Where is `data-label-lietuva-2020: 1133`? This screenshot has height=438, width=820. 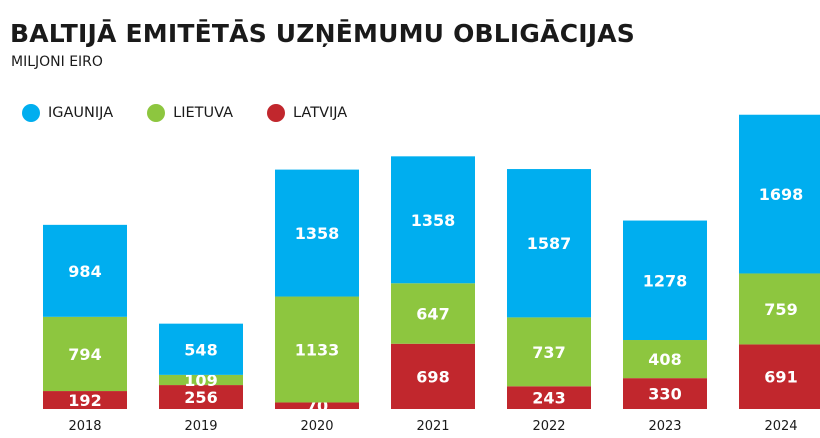 data-label-lietuva-2020: 1133 is located at coordinates (317, 350).